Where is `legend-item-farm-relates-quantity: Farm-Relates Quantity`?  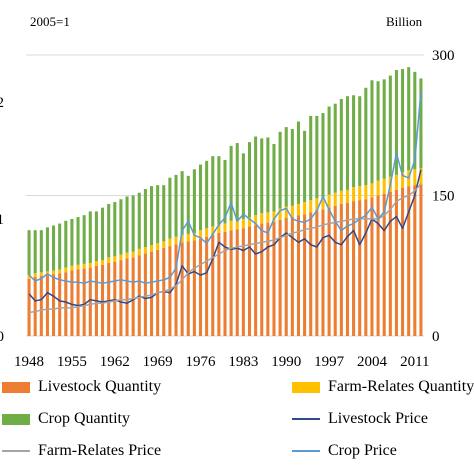
legend-item-farm-relates-quantity: Farm-Relates Quantity is located at coordinates (383, 387).